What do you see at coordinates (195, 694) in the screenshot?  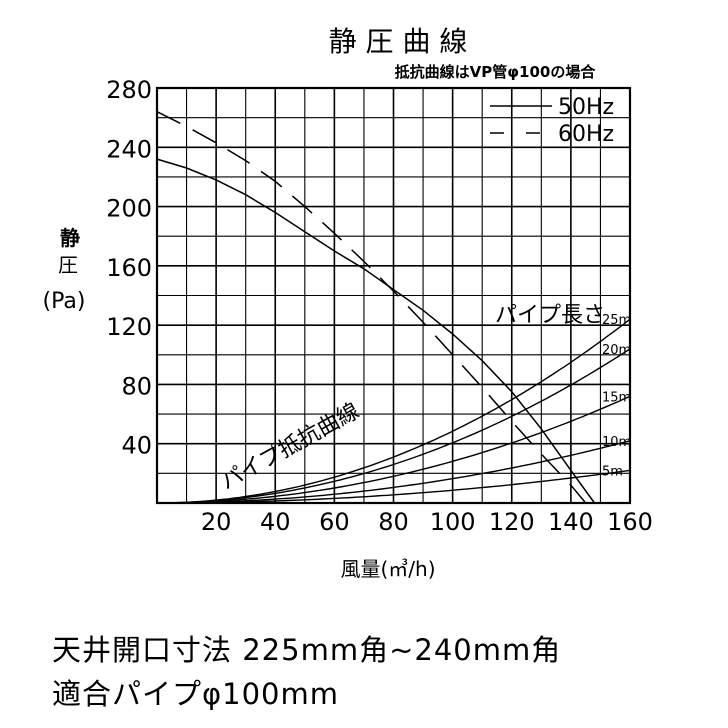 I see `footer-pipe-size: 適合パイプφ100mm` at bounding box center [195, 694].